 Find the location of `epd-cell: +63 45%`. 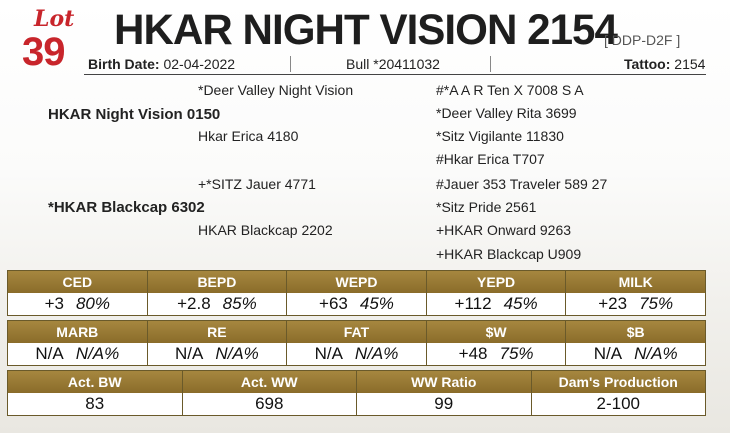

epd-cell: +63 45% is located at coordinates (357, 304).